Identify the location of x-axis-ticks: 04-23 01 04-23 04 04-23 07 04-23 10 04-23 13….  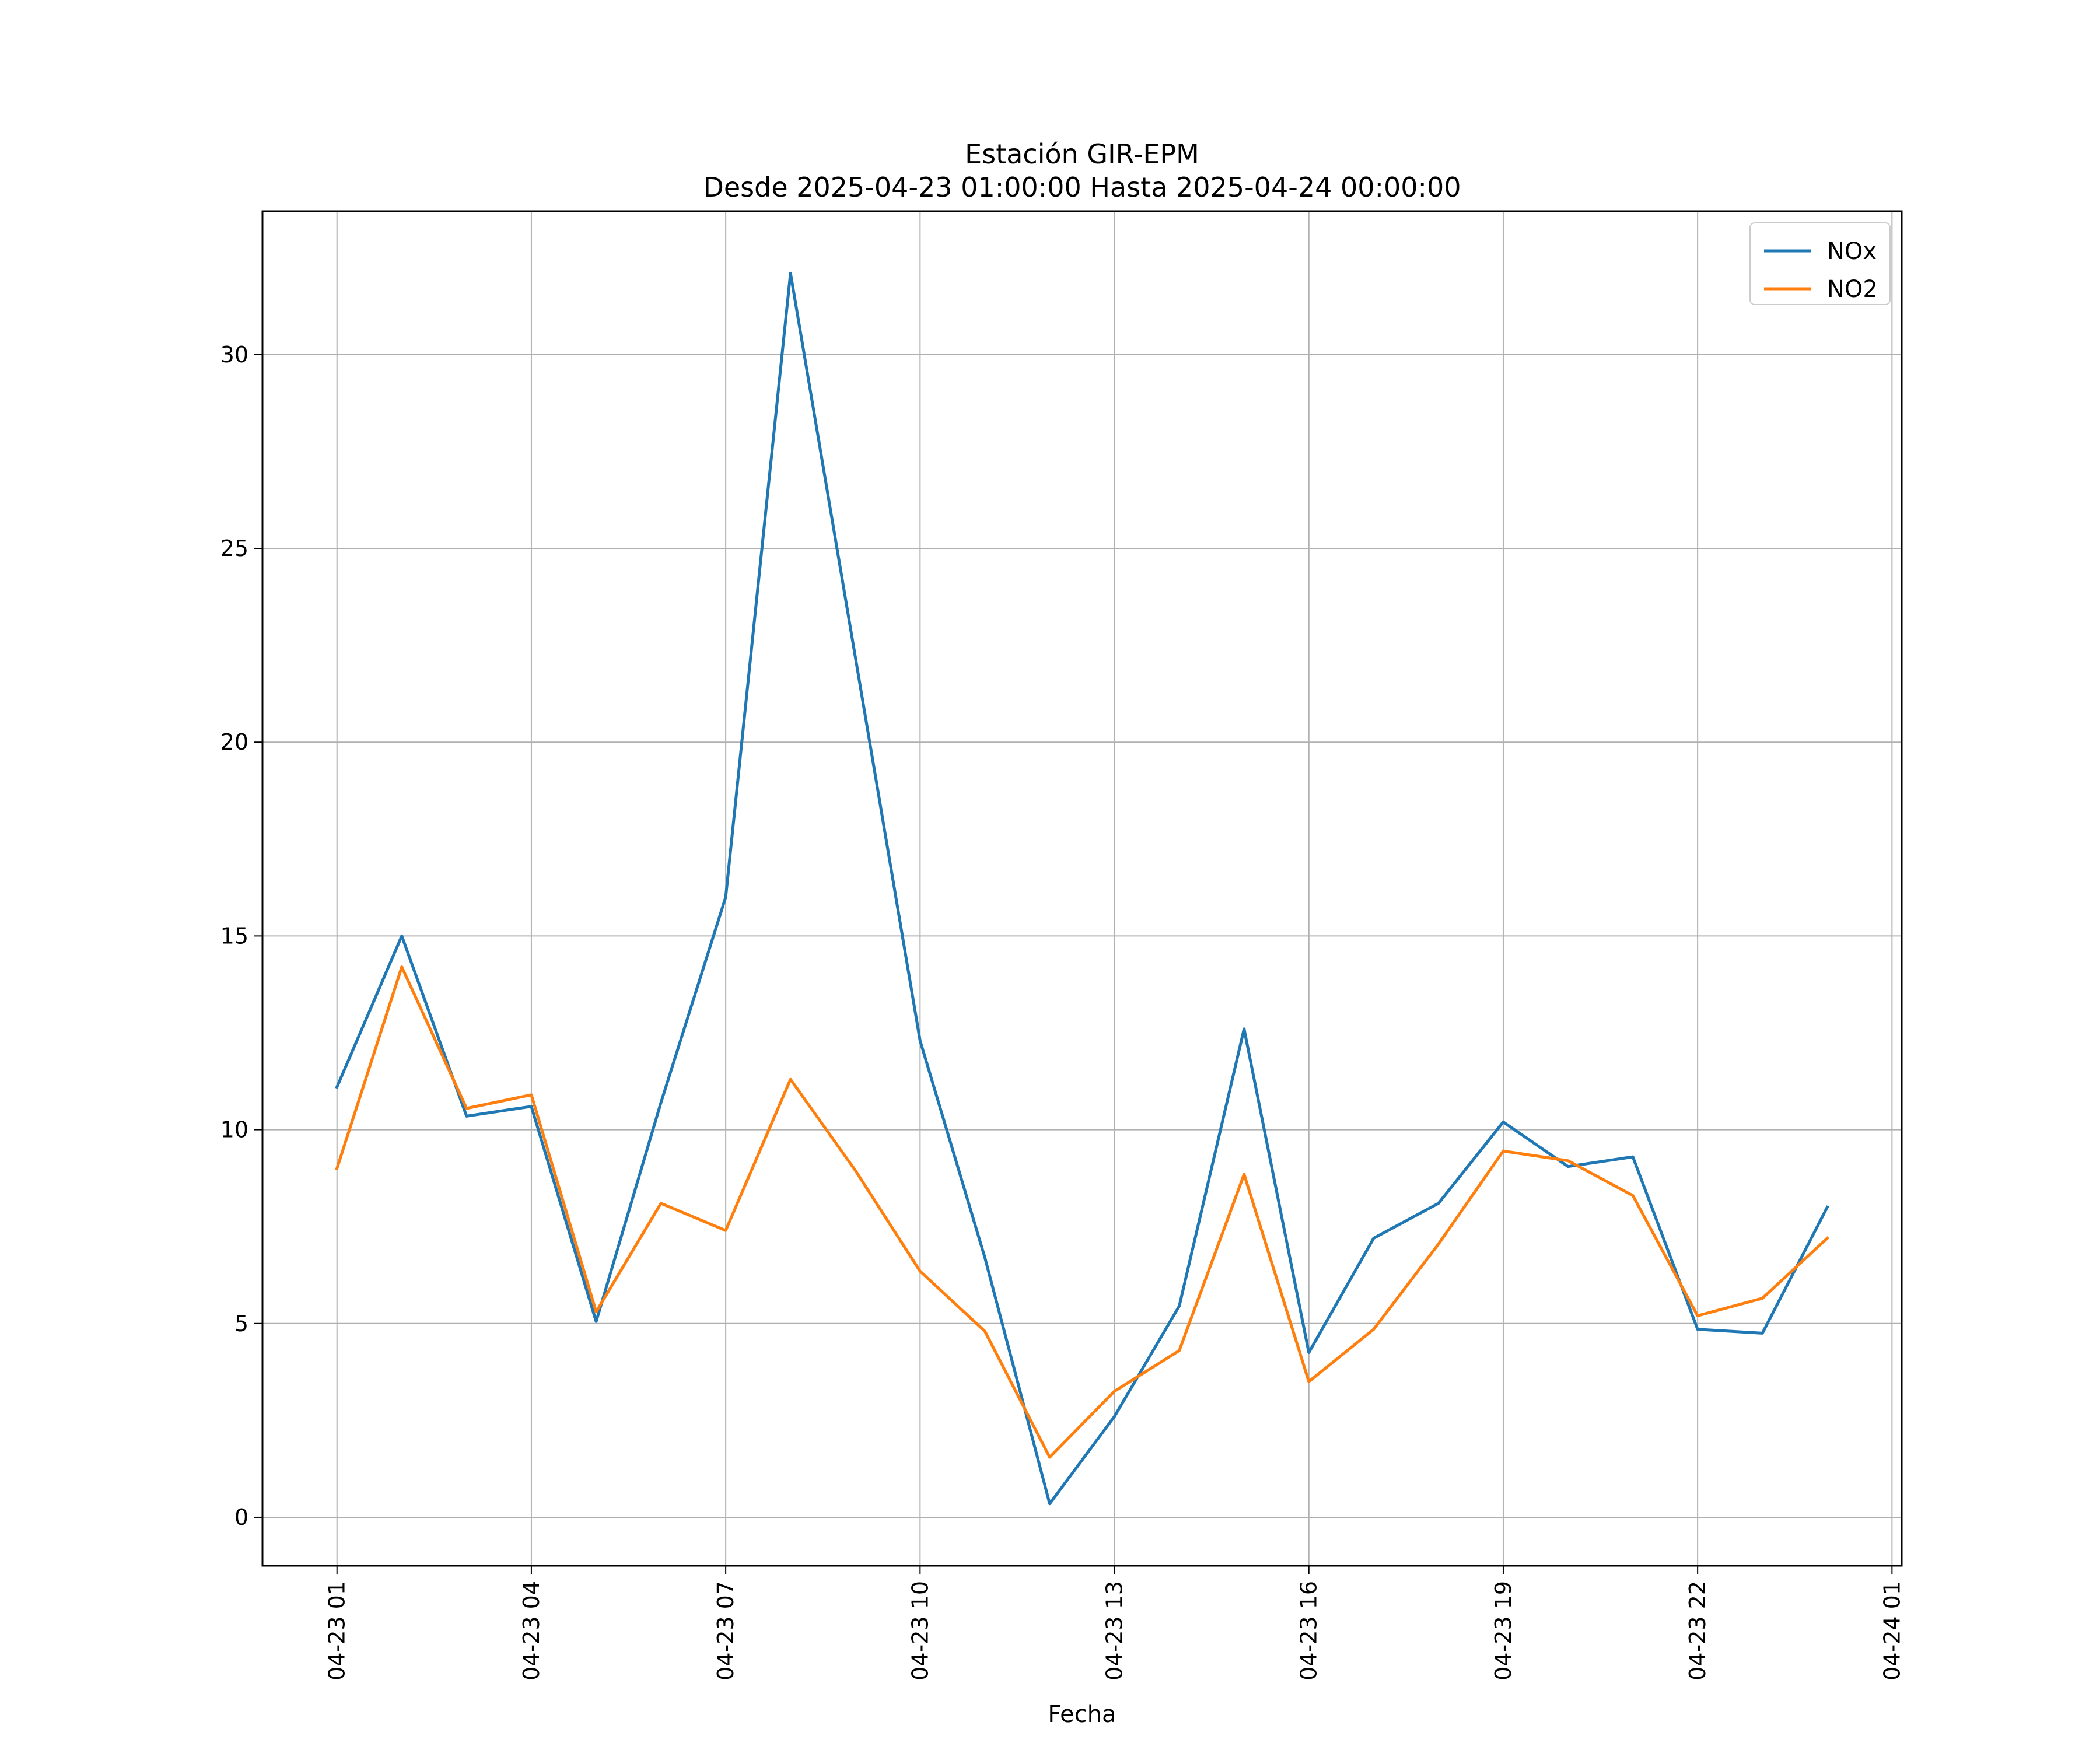
(1114, 1623).